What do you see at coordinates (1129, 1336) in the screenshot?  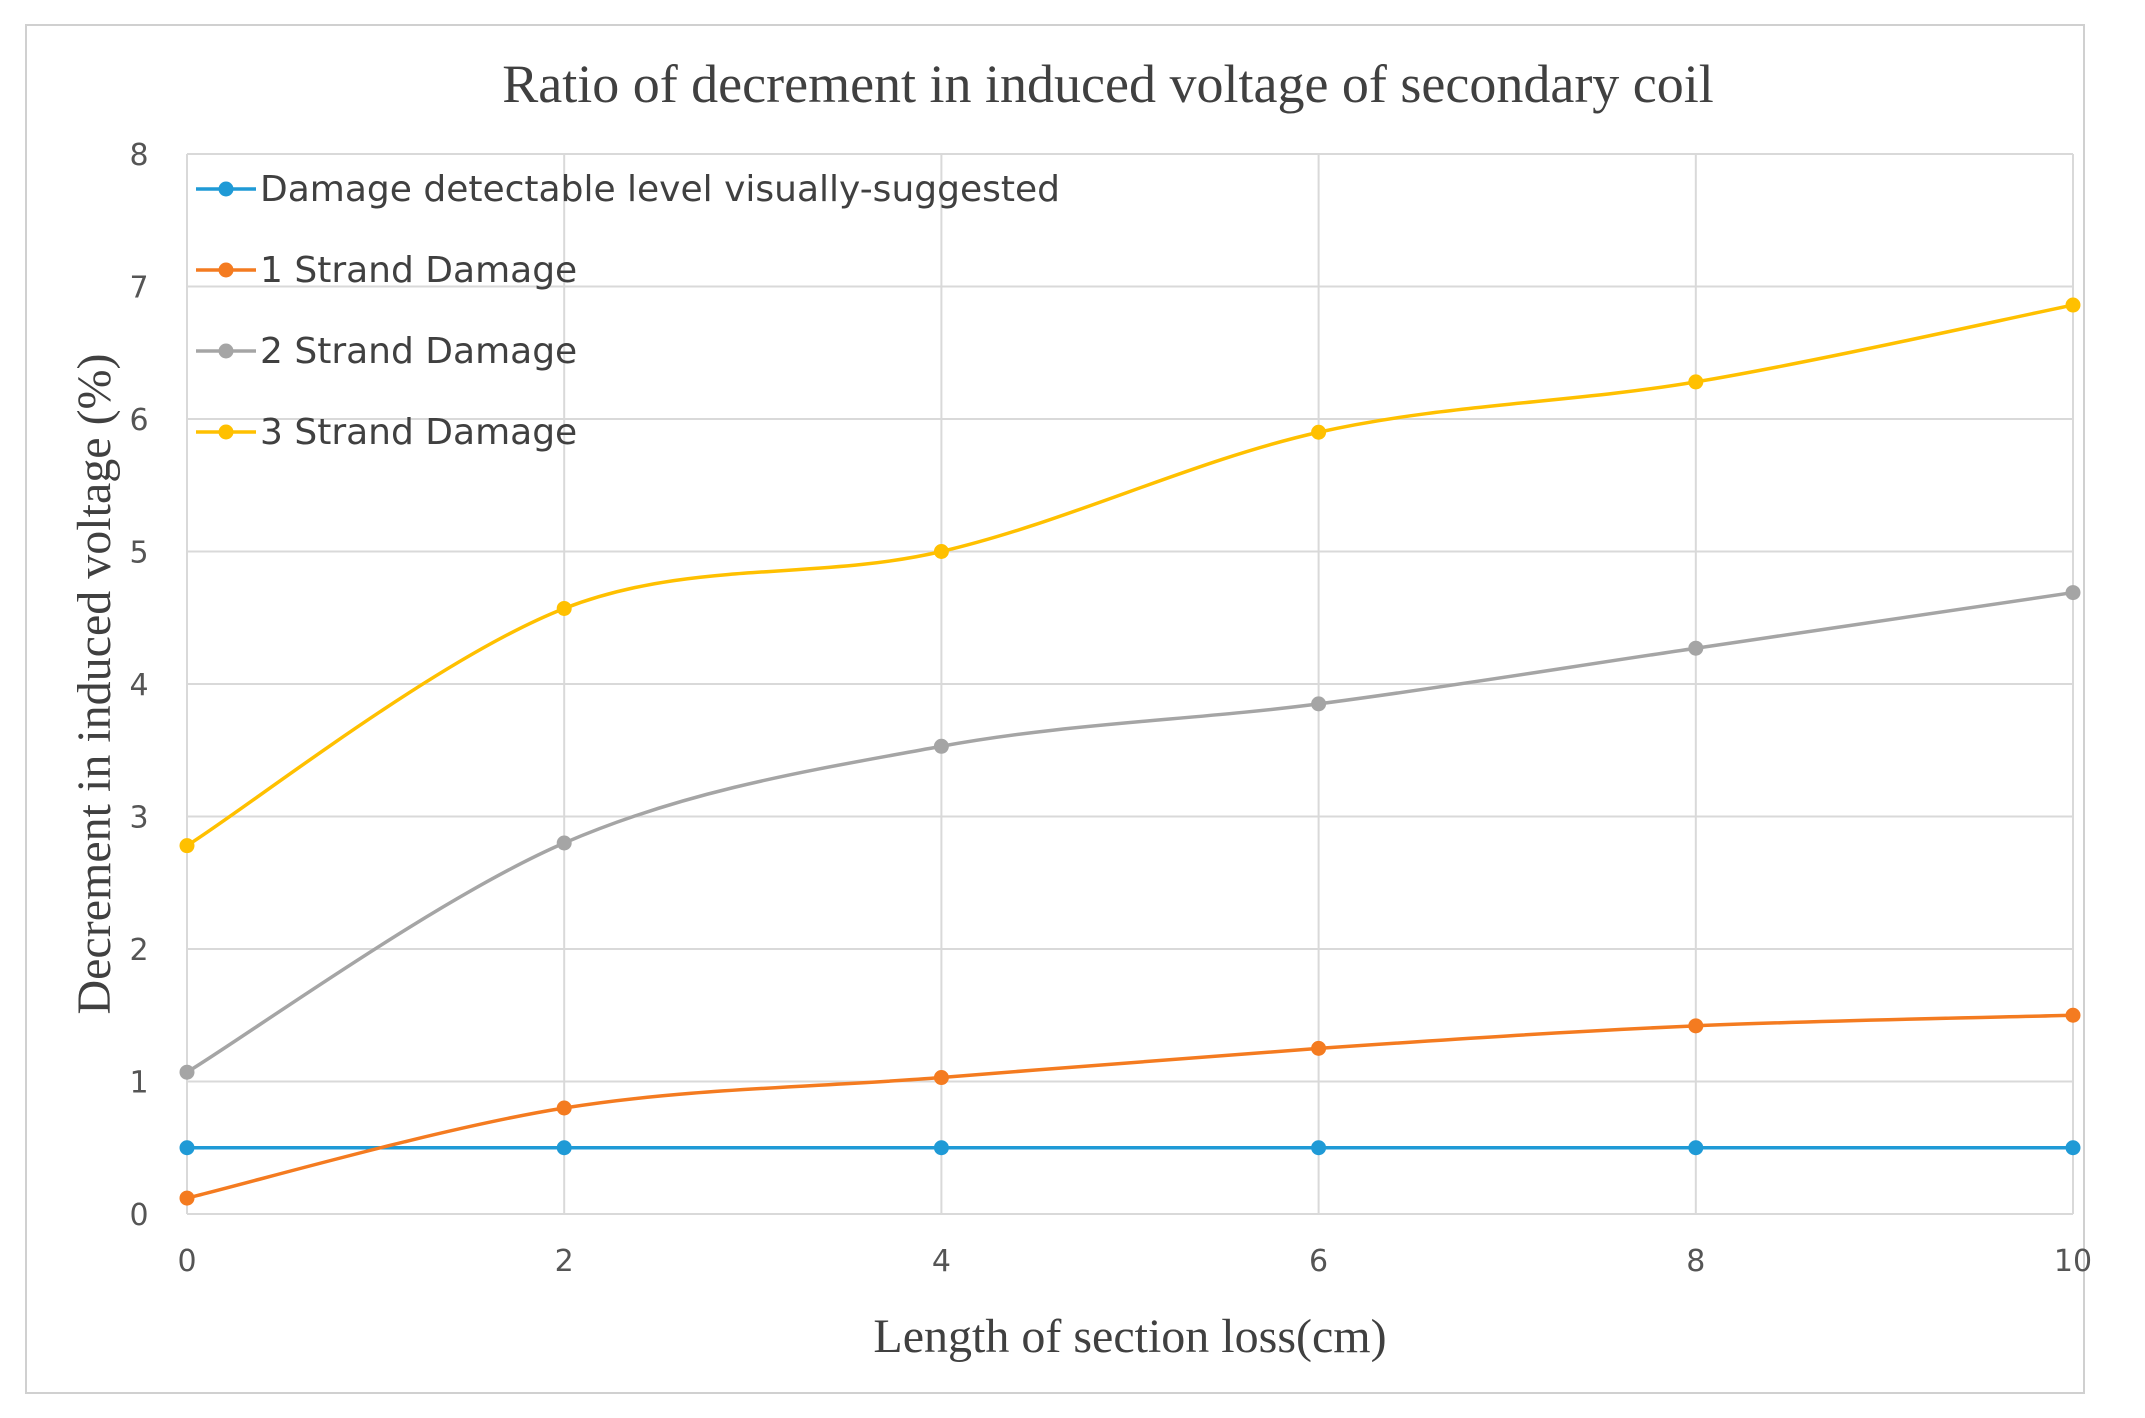 I see `x-axis-label: Length of section loss(cm)` at bounding box center [1129, 1336].